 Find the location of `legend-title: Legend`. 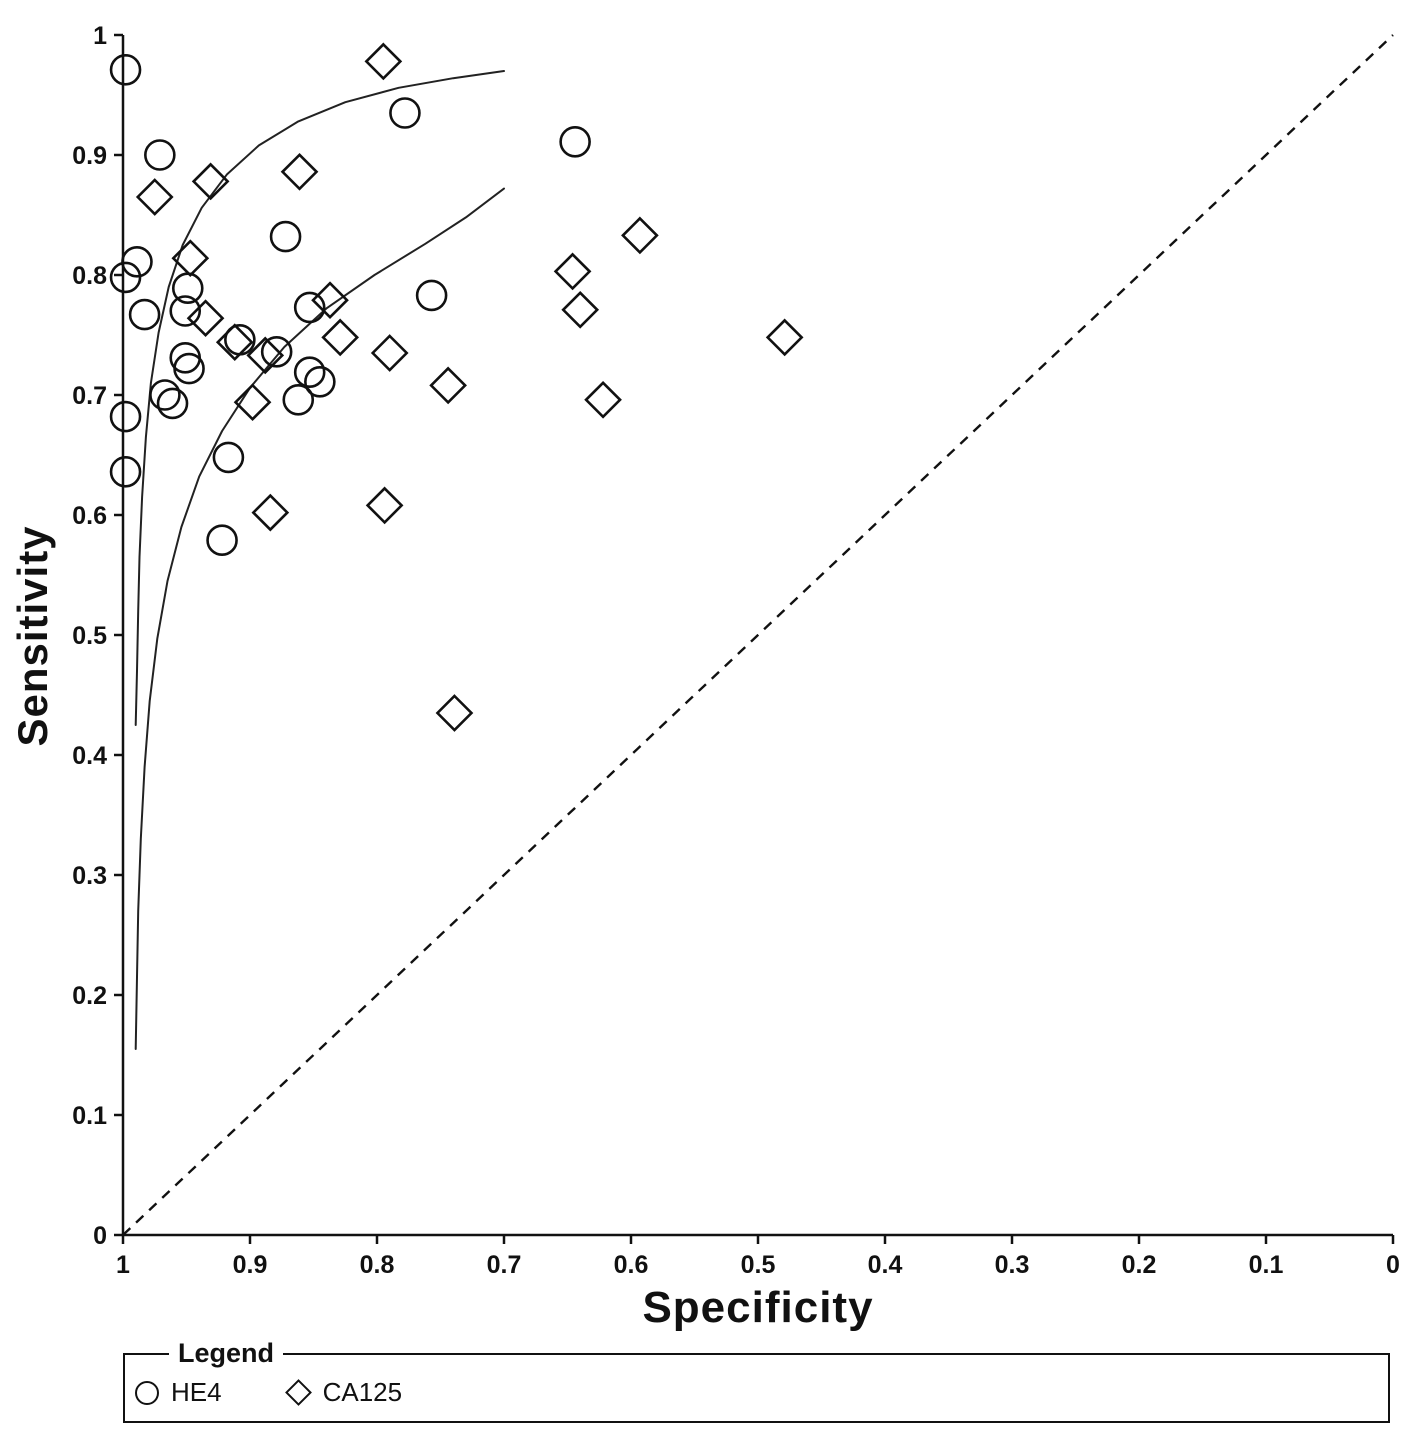

legend-title: Legend is located at coordinates (226, 1353).